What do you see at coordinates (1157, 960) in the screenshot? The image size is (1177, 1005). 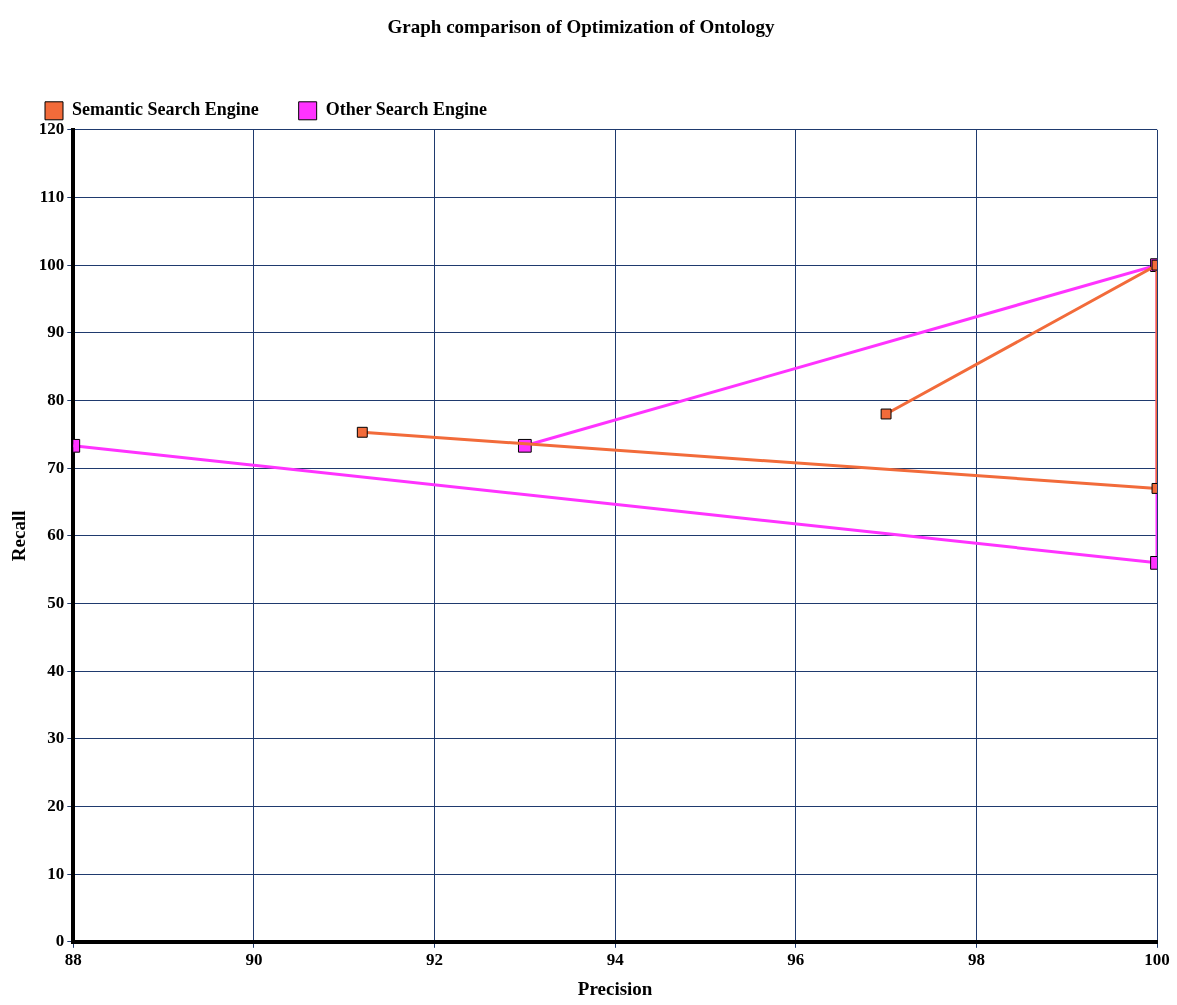 I see `x-tick-label: 100` at bounding box center [1157, 960].